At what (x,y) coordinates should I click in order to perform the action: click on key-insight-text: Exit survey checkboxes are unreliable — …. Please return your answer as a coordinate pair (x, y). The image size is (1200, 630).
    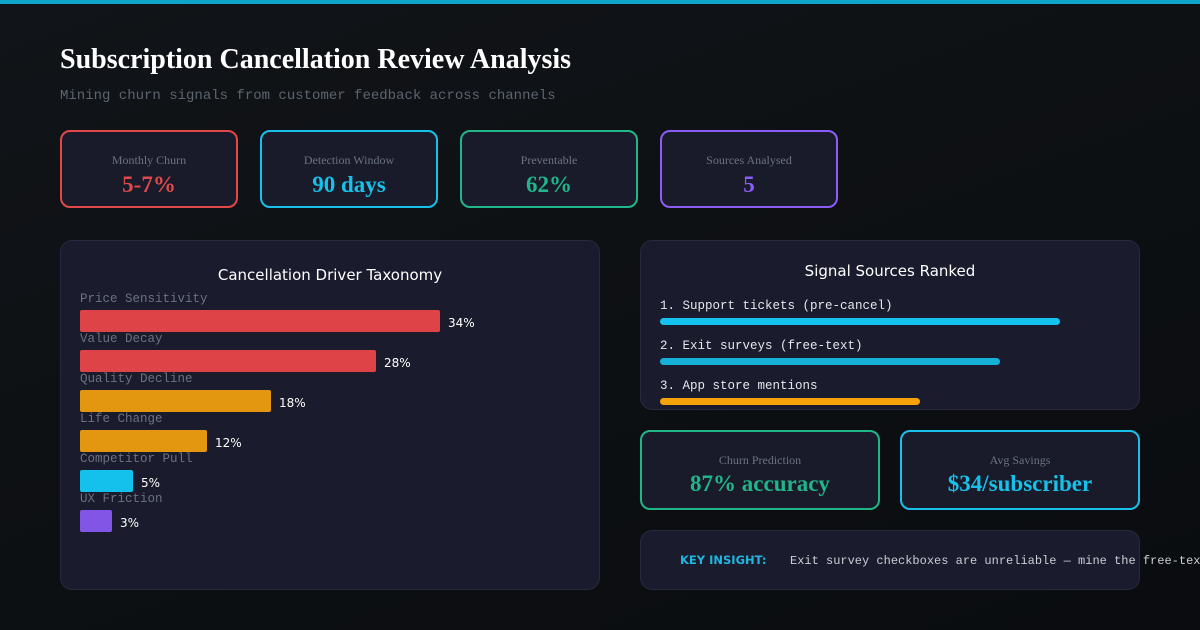
    Looking at the image, I should click on (995, 561).